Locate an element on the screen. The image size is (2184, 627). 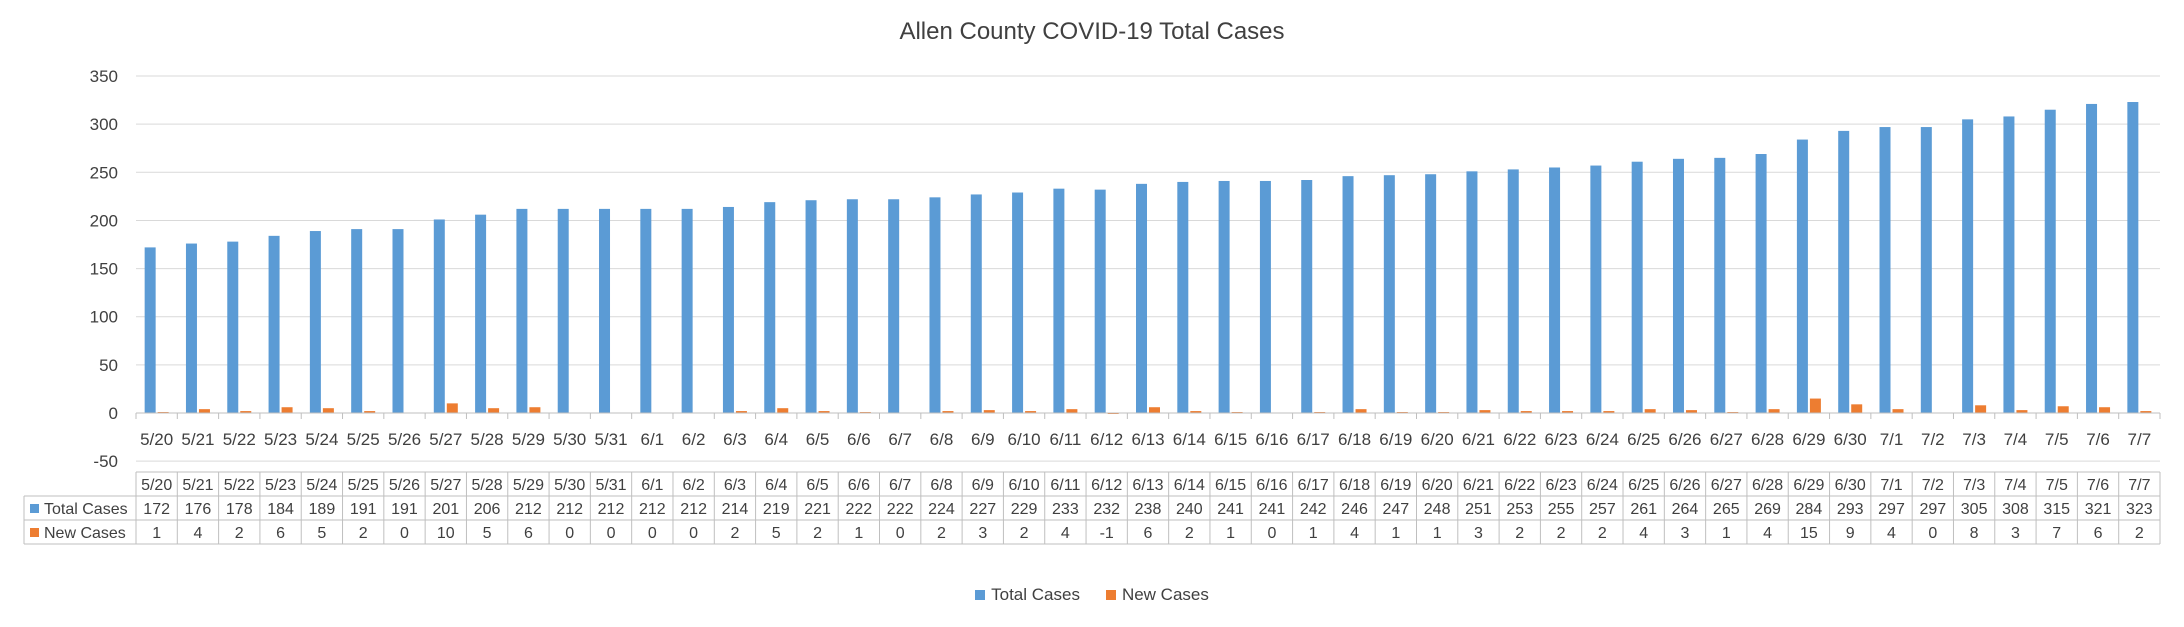
legend-swatch-new is located at coordinates (1110, 595).